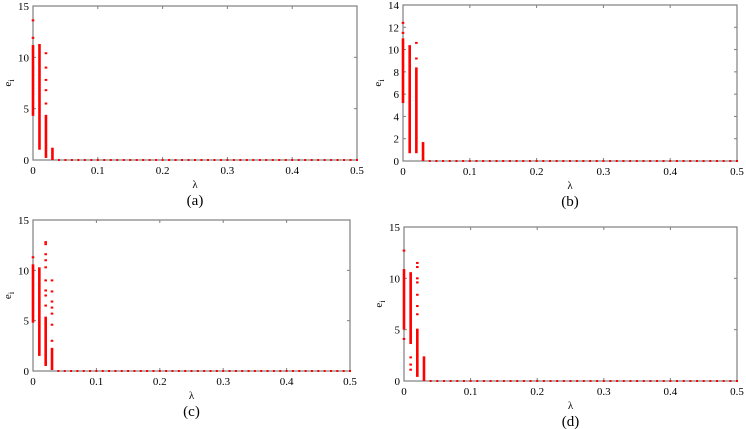  I want to click on y-tick-label: 12, so click(393, 28).